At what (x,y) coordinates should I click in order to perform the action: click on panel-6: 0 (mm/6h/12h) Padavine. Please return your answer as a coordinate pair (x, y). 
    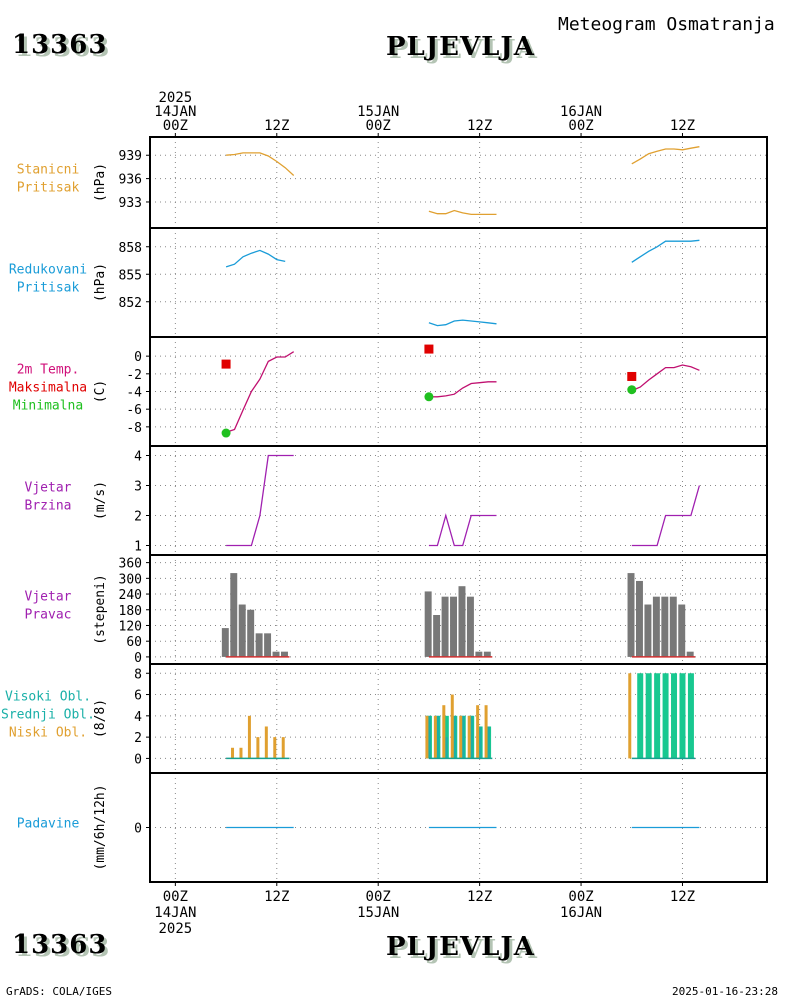
    Looking at the image, I should click on (392, 827).